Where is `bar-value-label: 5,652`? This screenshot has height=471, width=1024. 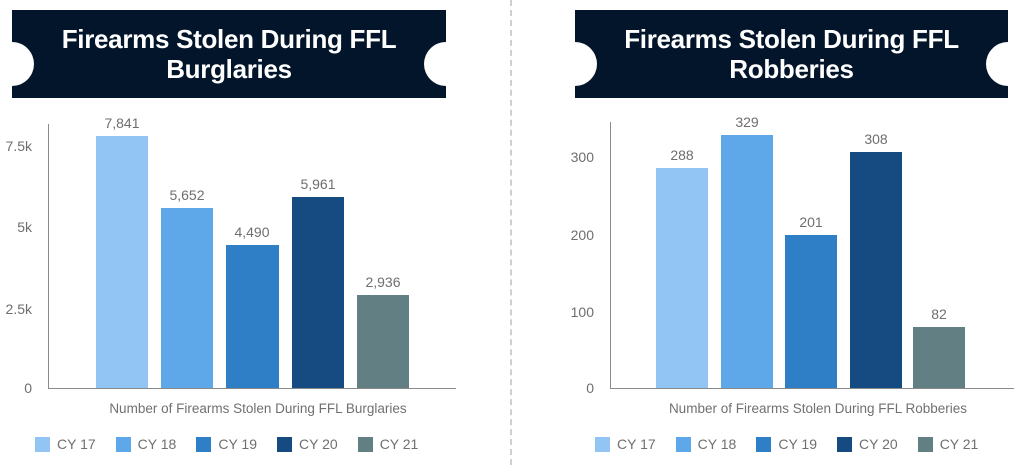
bar-value-label: 5,652 is located at coordinates (187, 195).